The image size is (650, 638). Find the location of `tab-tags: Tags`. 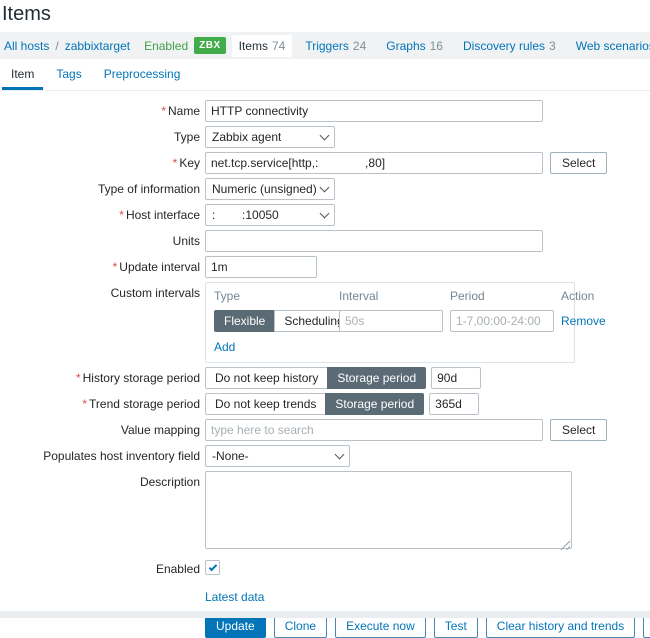

tab-tags: Tags is located at coordinates (69, 74).